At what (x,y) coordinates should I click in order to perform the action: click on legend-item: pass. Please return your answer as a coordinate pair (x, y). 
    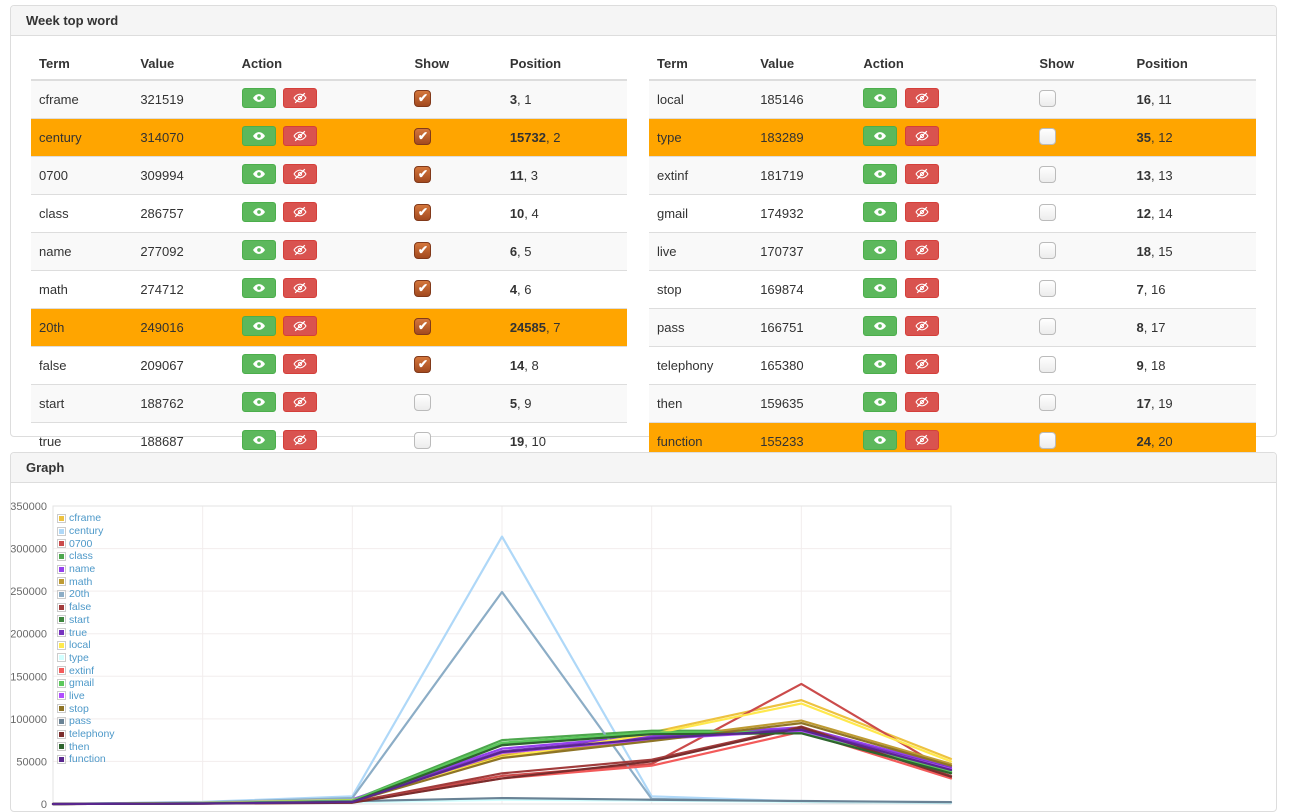
    Looking at the image, I should click on (86, 721).